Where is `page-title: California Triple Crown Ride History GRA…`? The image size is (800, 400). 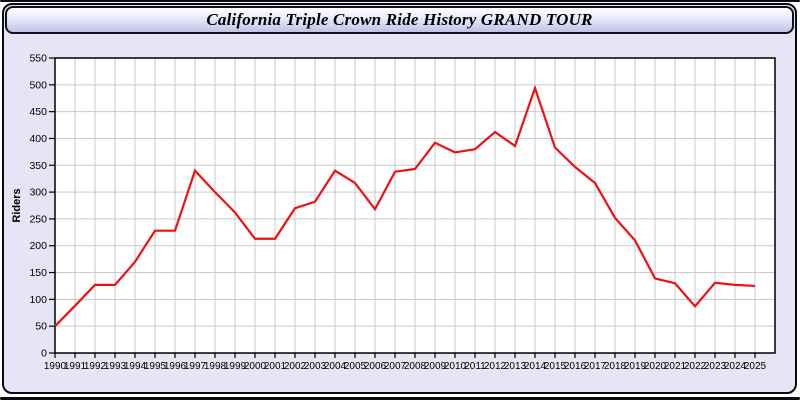 page-title: California Triple Crown Ride History GRA… is located at coordinates (399, 19).